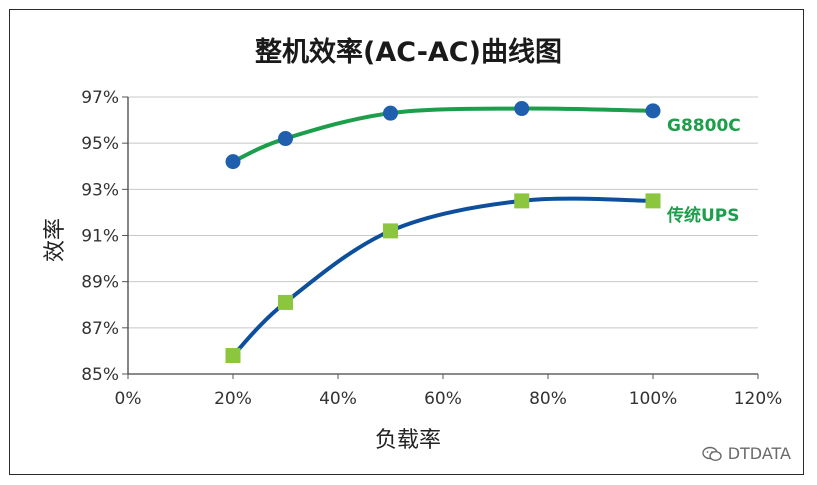  What do you see at coordinates (100, 375) in the screenshot?
I see `y-tick-label: 85%` at bounding box center [100, 375].